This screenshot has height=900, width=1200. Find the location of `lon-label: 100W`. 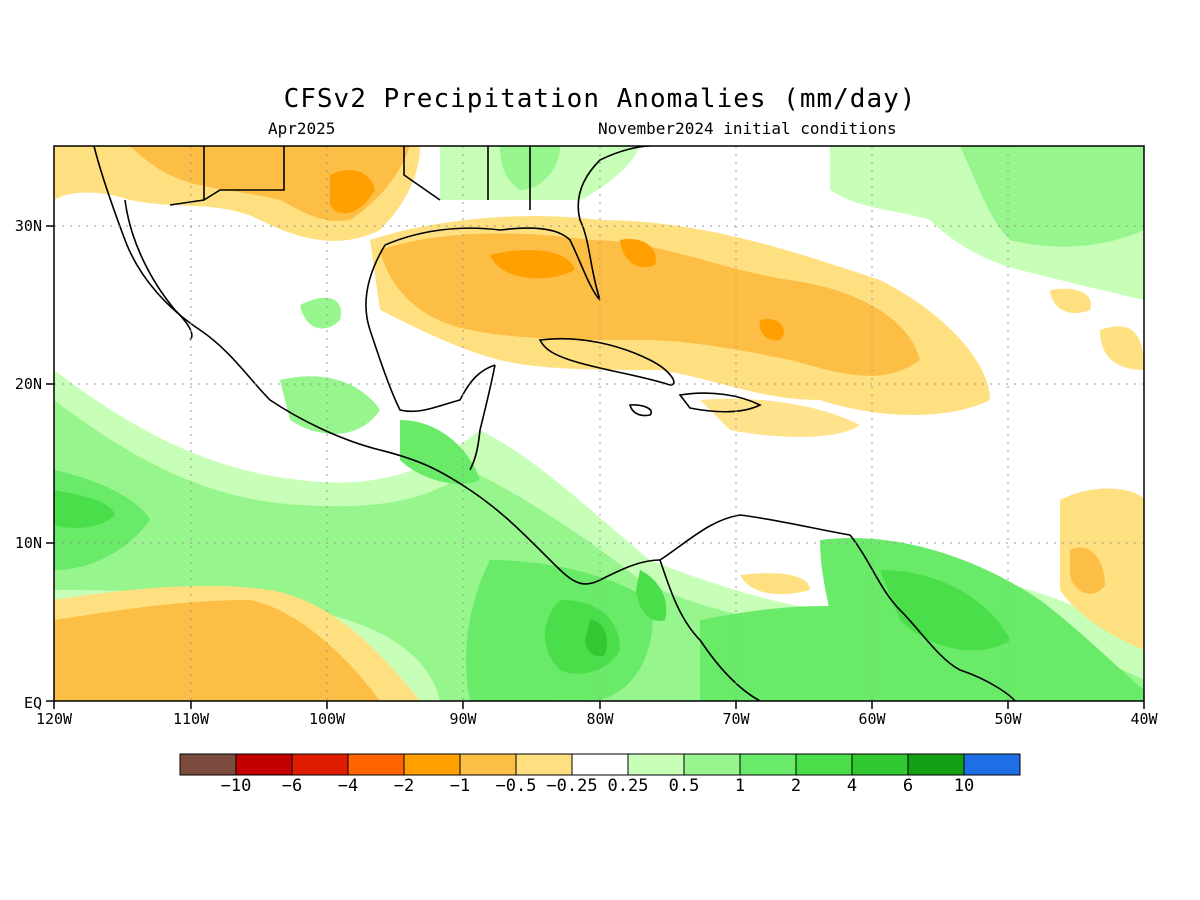

lon-label: 100W is located at coordinates (327, 719).